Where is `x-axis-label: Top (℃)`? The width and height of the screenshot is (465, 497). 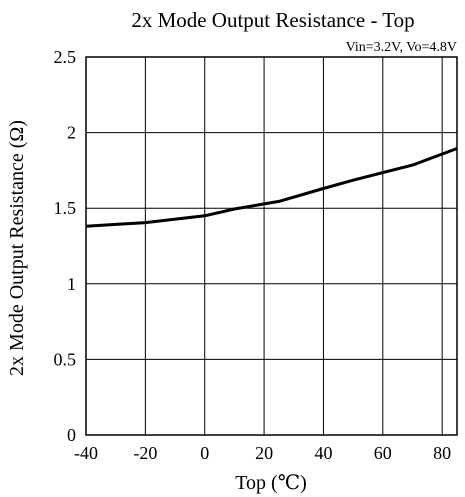
x-axis-label: Top (℃) is located at coordinates (271, 483).